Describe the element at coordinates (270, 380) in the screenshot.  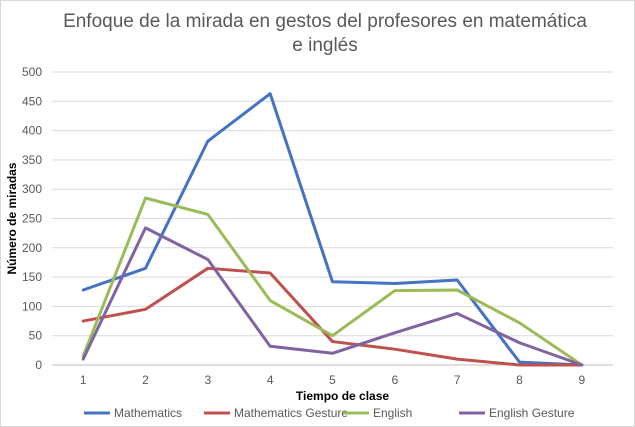
I see `x-tick-label-4: 4` at that location.